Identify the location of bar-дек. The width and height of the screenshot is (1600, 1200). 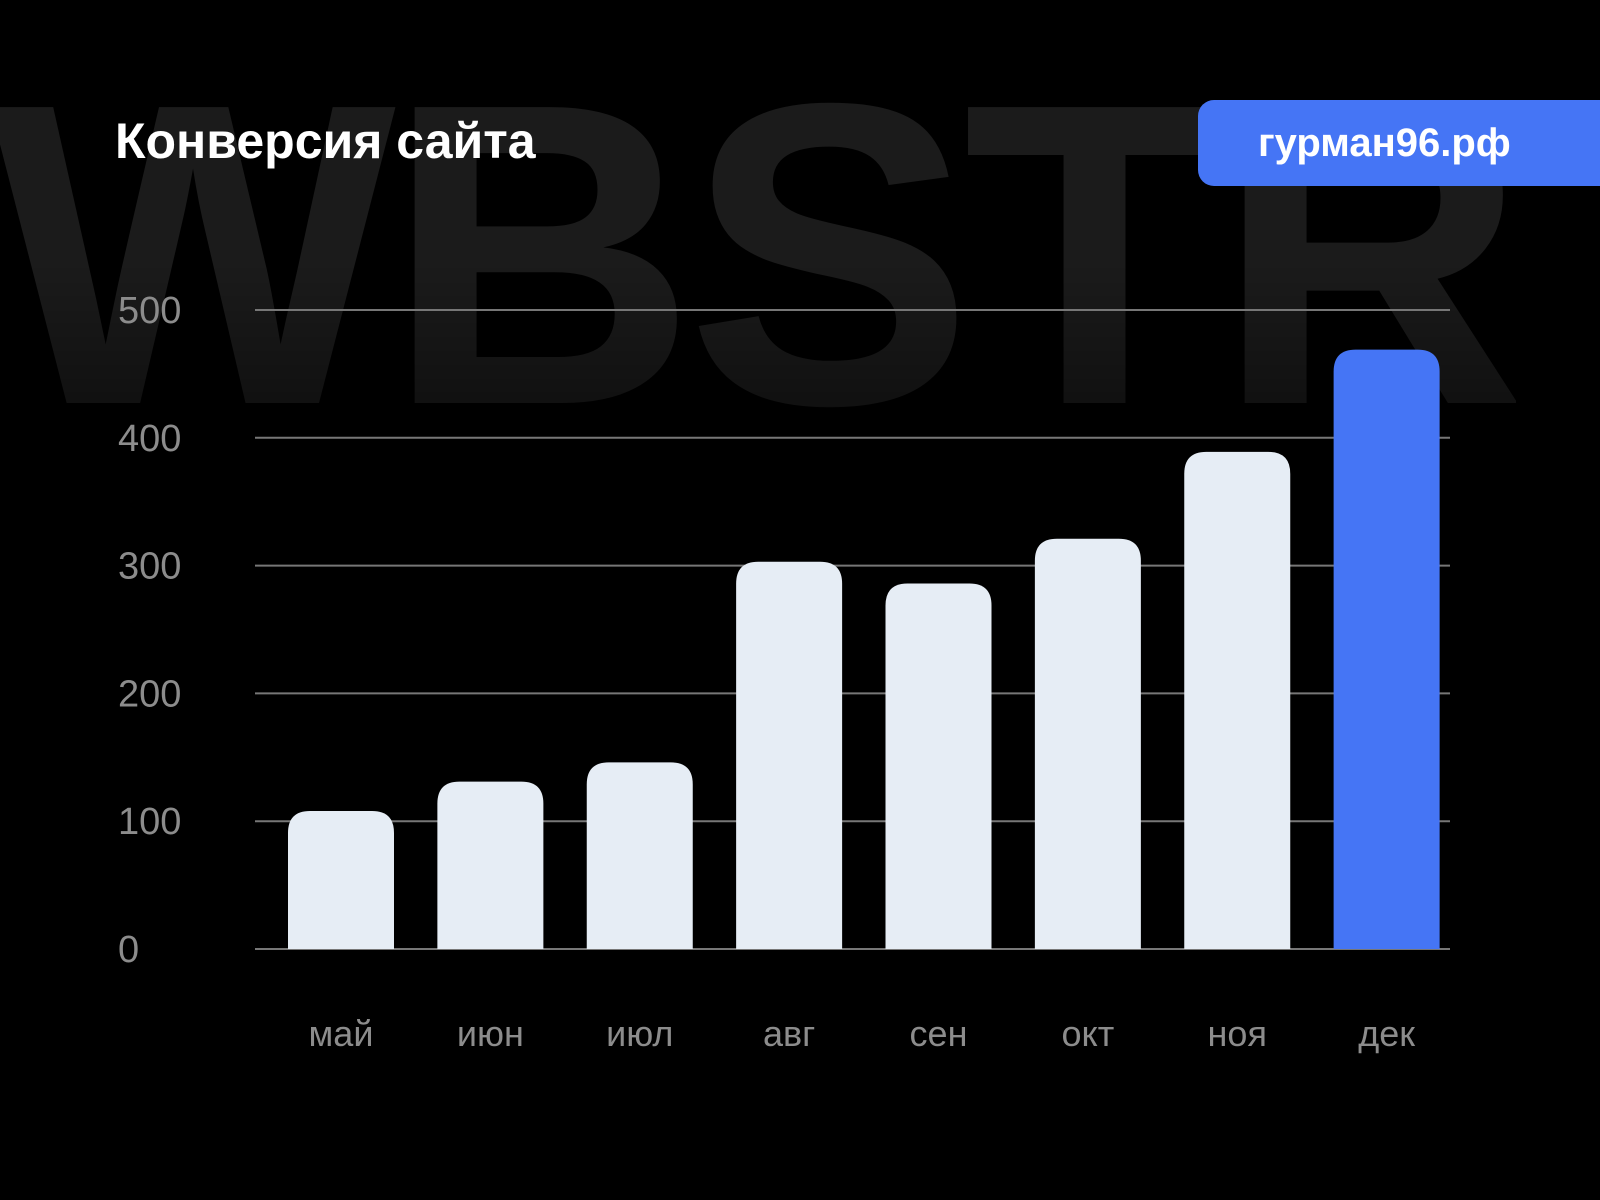
(1386, 649).